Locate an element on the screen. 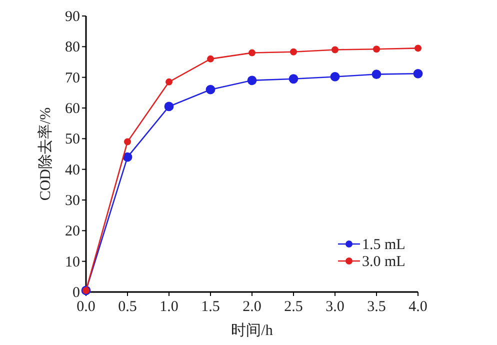  x-tick-label: 2.5 is located at coordinates (293, 307).